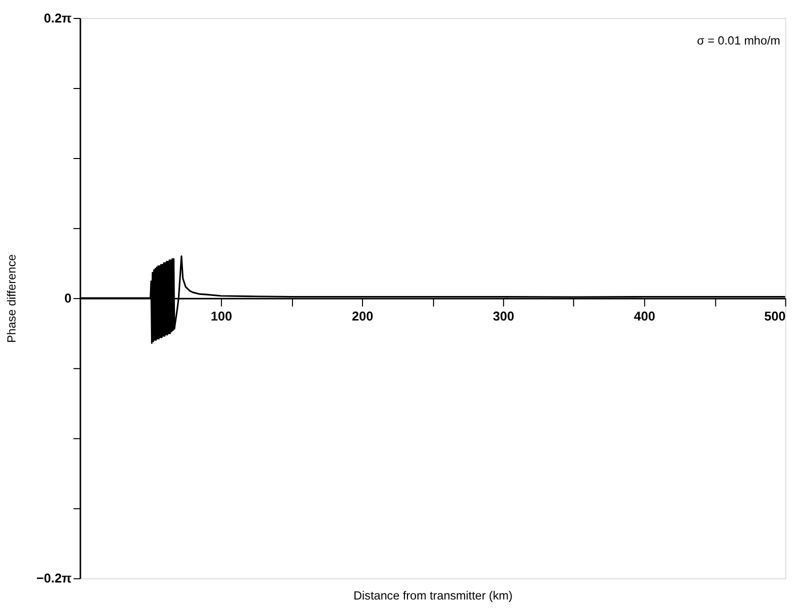 This screenshot has height=608, width=798. I want to click on y-tick-label: −0.2π, so click(54, 578).